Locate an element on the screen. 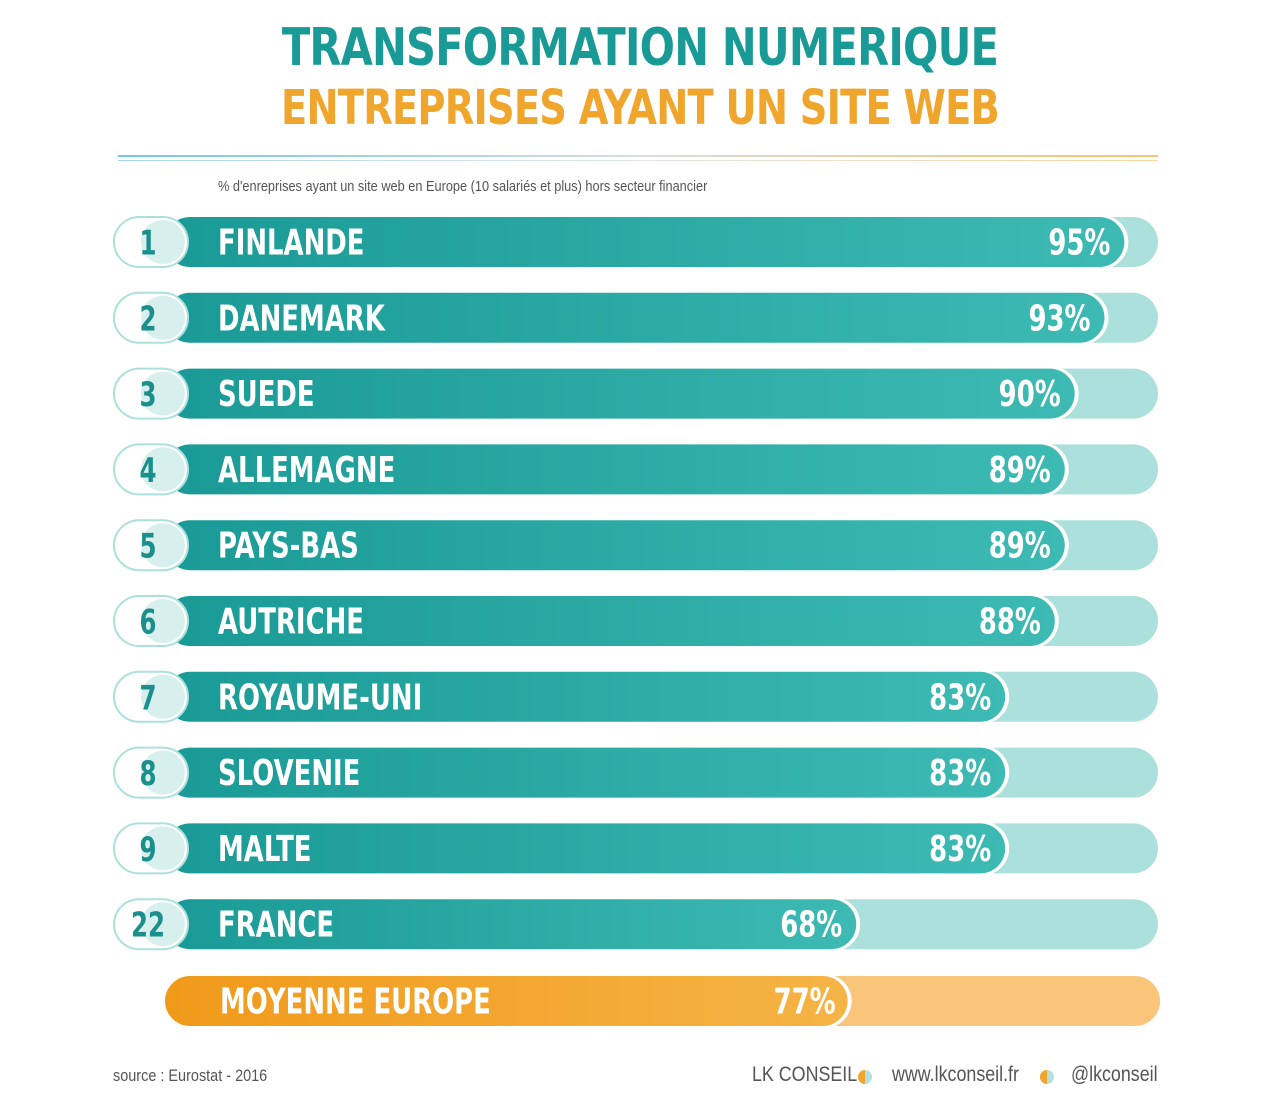 Image resolution: width=1280 pixels, height=1106 pixels. rank-label: 3 is located at coordinates (147, 394).